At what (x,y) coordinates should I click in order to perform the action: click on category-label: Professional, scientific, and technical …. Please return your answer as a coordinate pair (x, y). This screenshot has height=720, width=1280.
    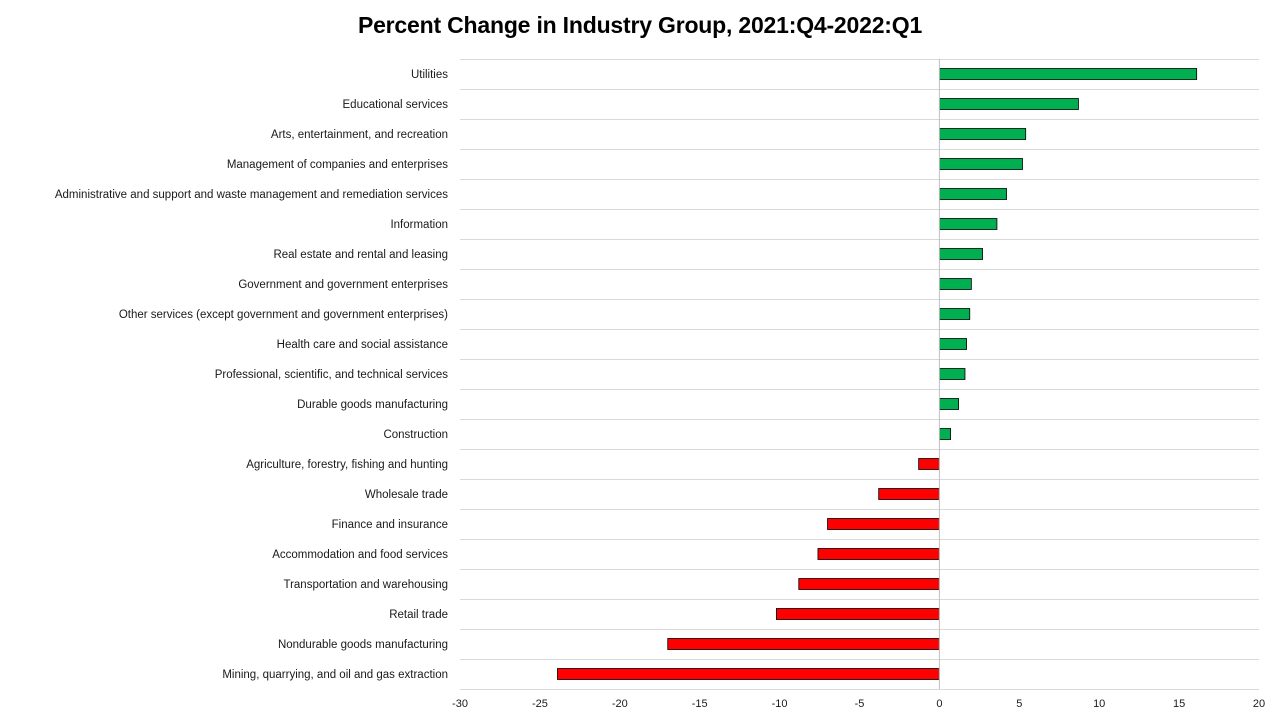
    Looking at the image, I should click on (332, 375).